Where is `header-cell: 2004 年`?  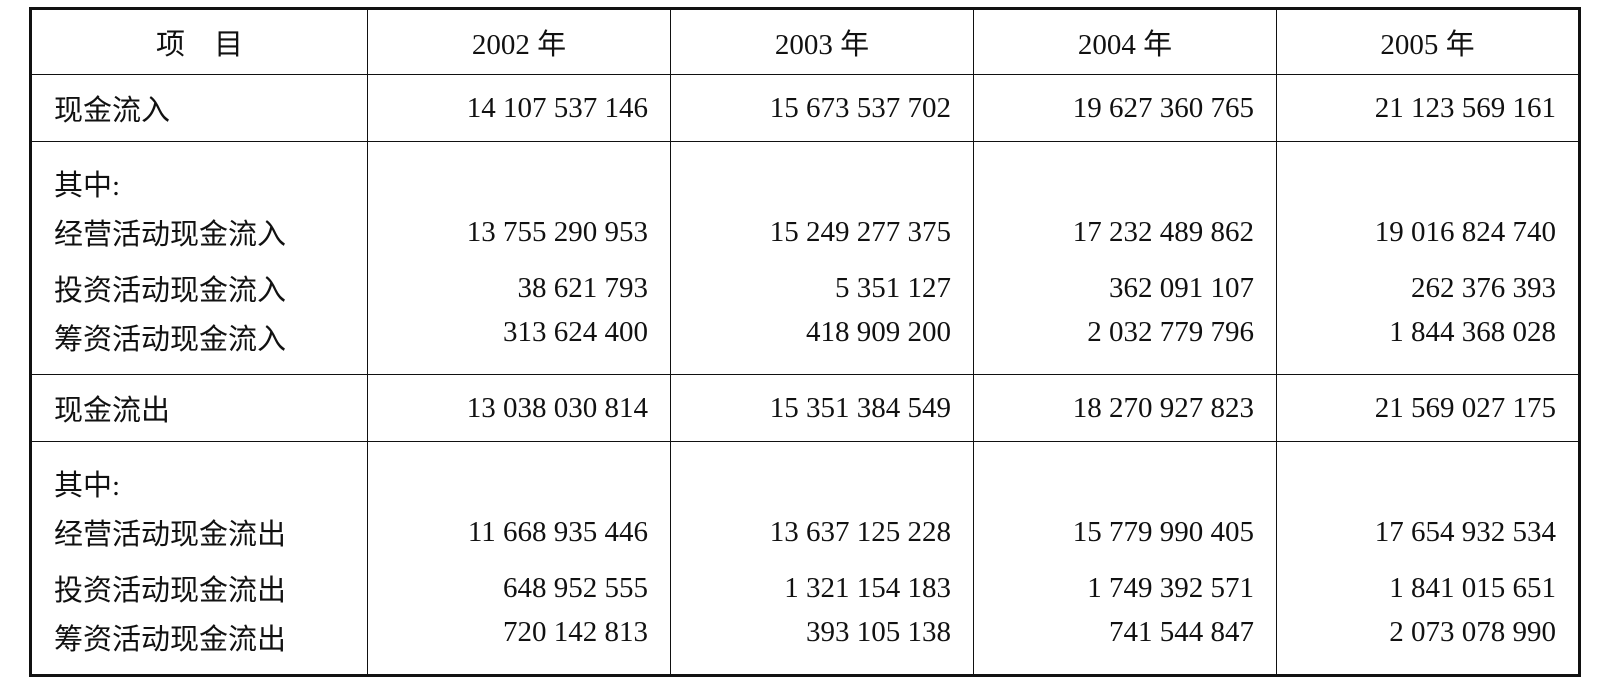 header-cell: 2004 年 is located at coordinates (1125, 41).